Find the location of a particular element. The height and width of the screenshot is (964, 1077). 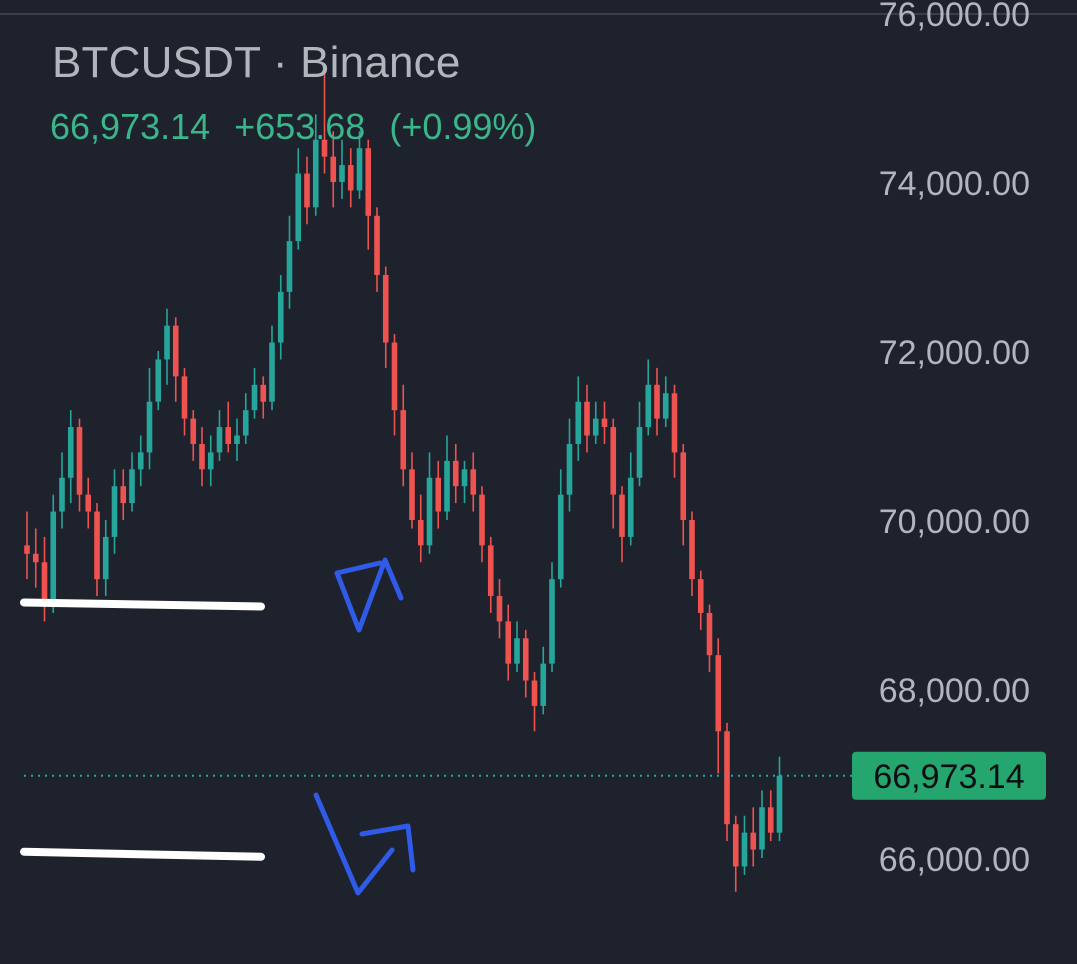

y-tick-label: 74,000.00 is located at coordinates (954, 184).